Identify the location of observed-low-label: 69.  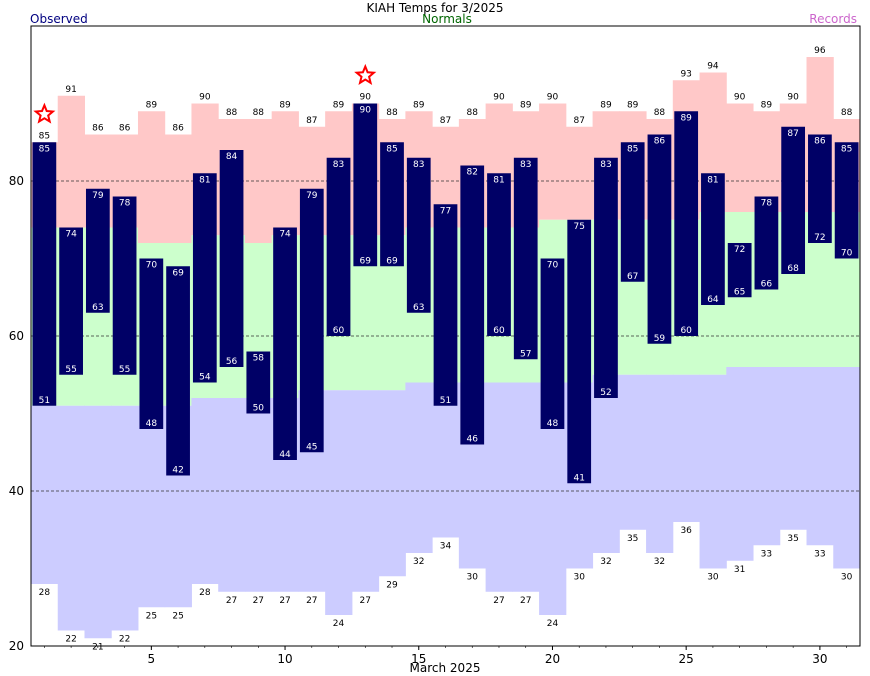
(392, 261).